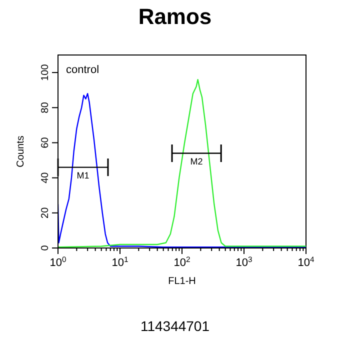  What do you see at coordinates (45, 72) in the screenshot?
I see `y-tick-label: 100` at bounding box center [45, 72].